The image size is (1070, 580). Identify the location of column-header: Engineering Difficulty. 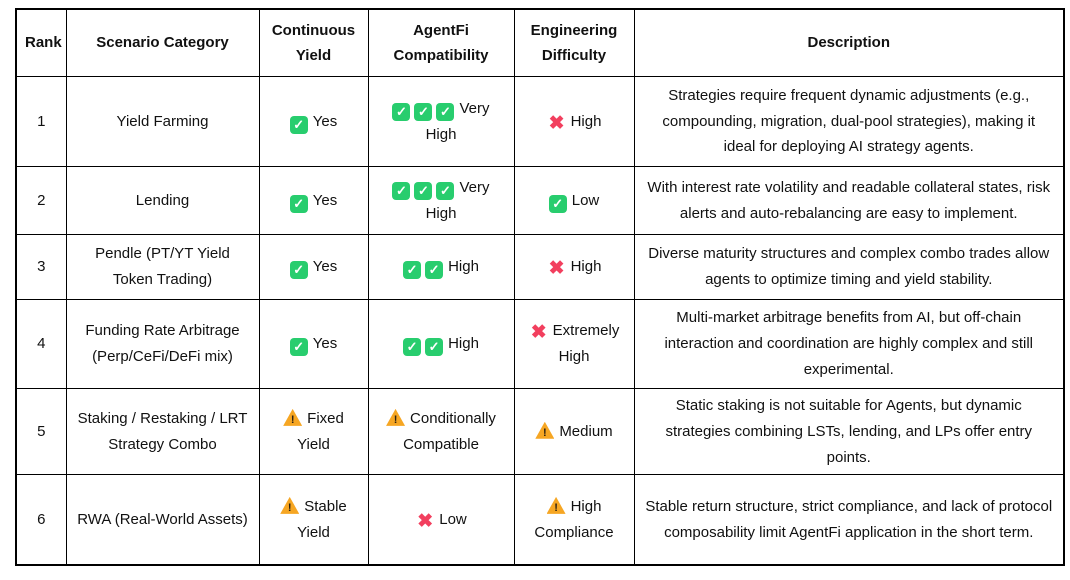
(574, 42).